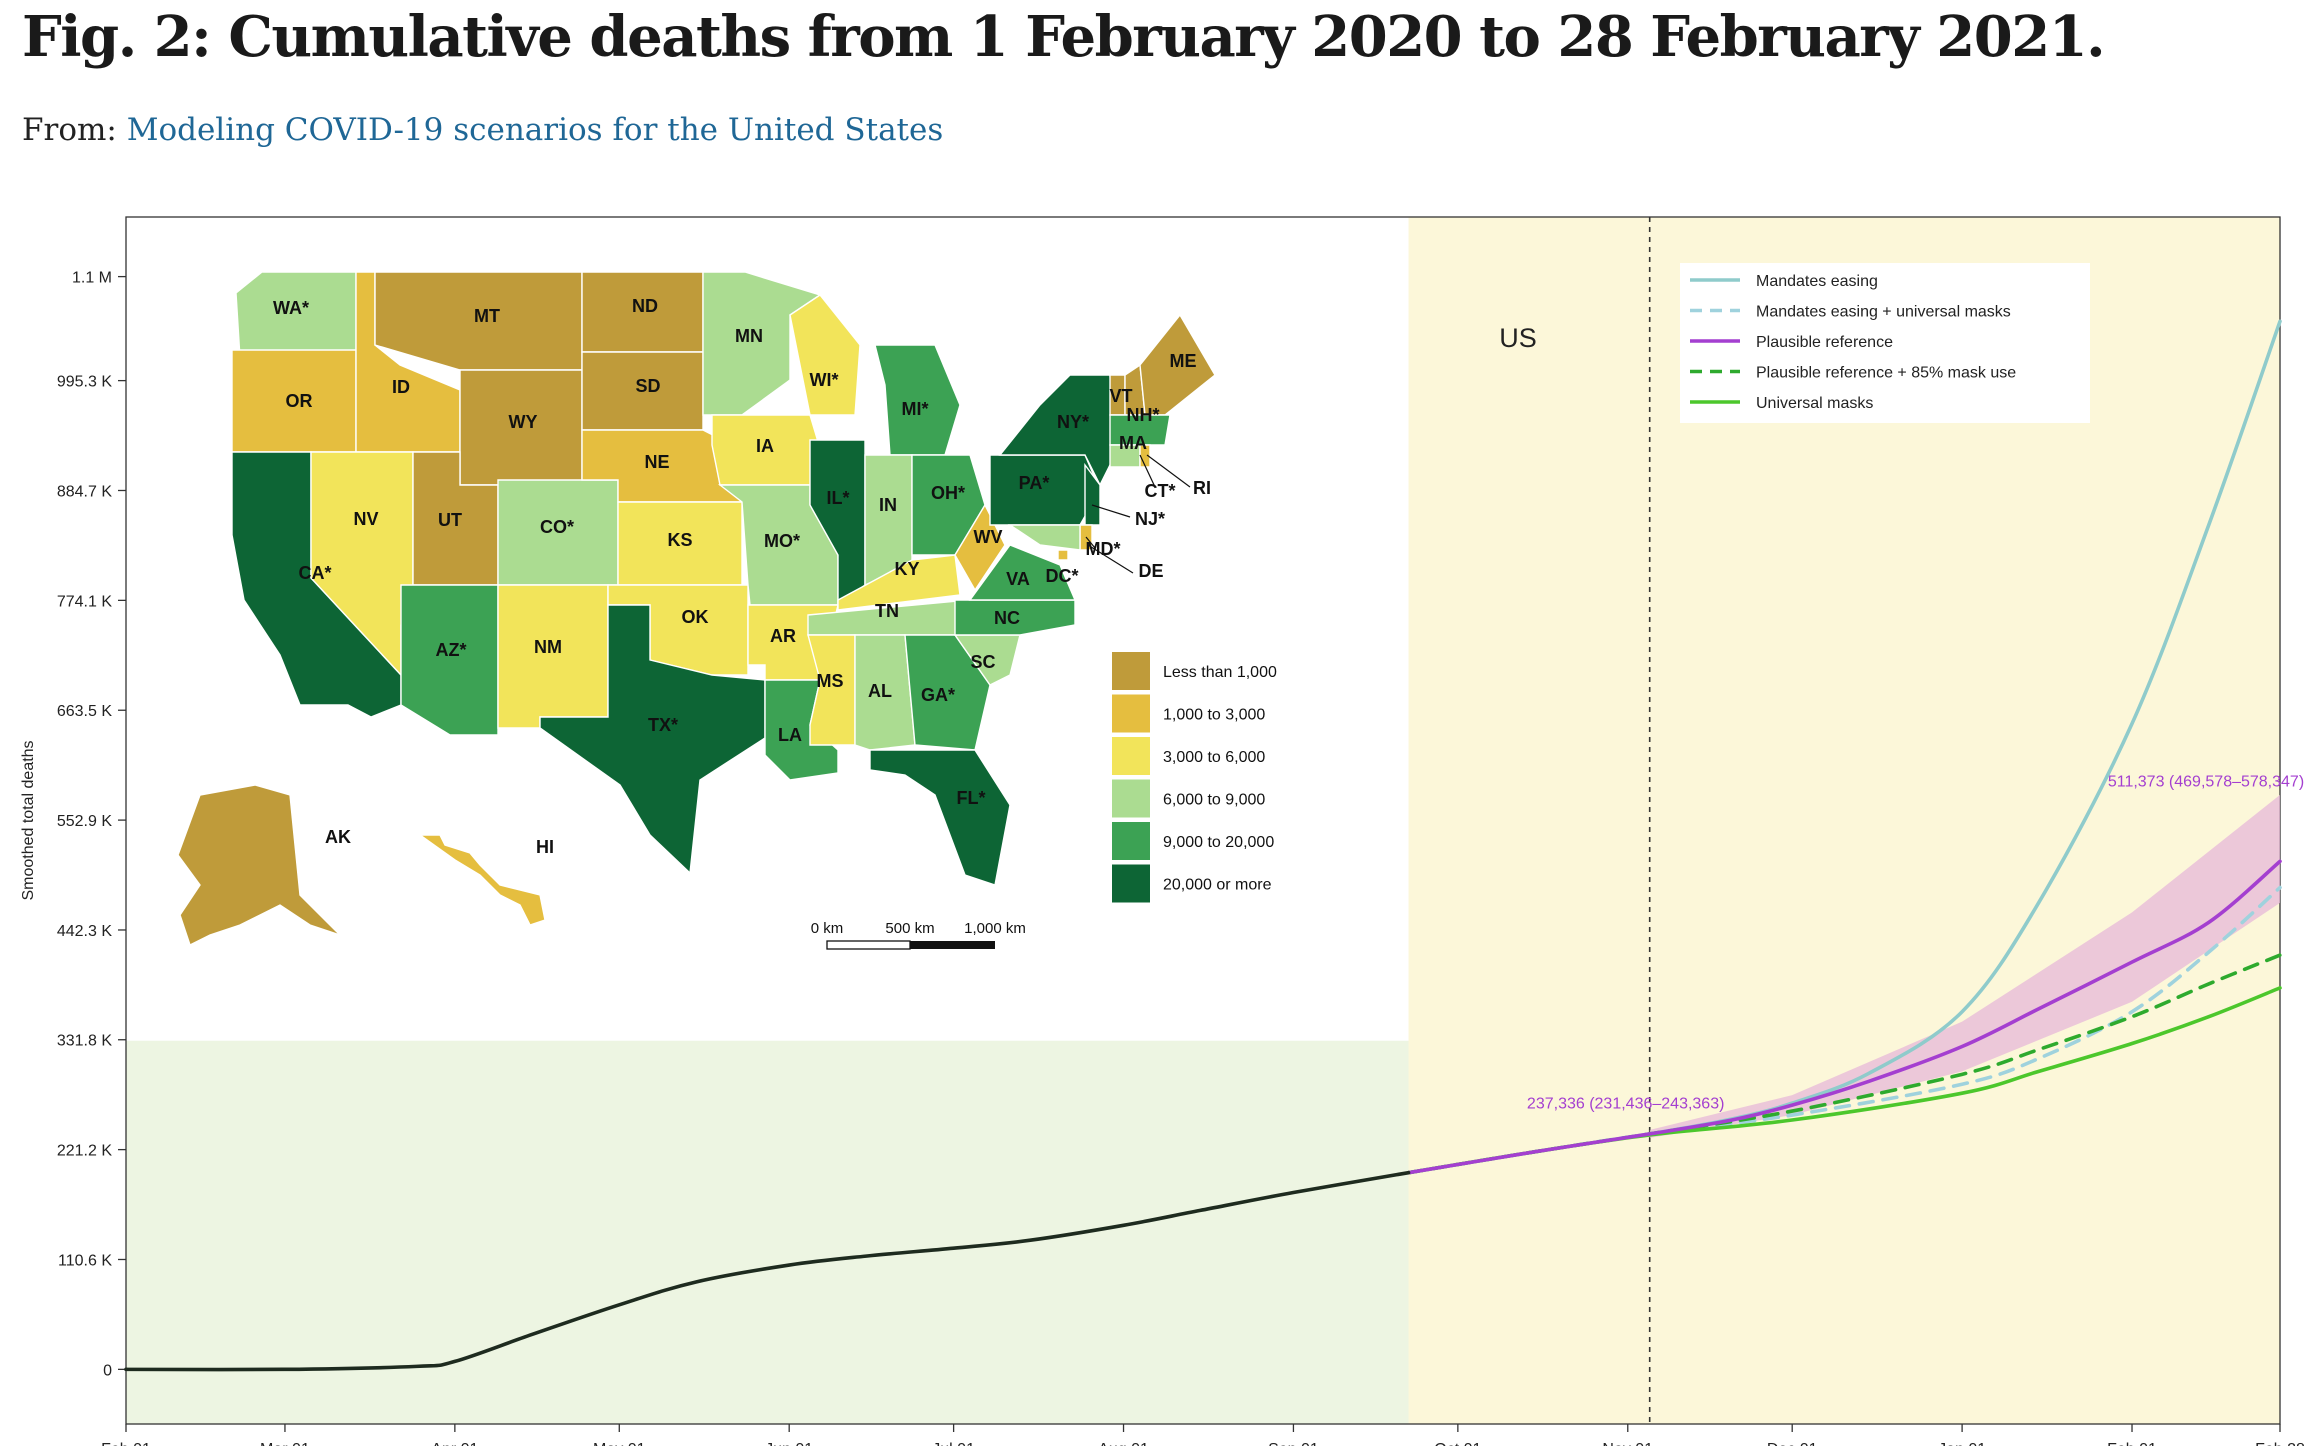 This screenshot has height=1446, width=2314. Describe the element at coordinates (1293, 1443) in the screenshot. I see `x-tick-label: Sep 01` at that location.